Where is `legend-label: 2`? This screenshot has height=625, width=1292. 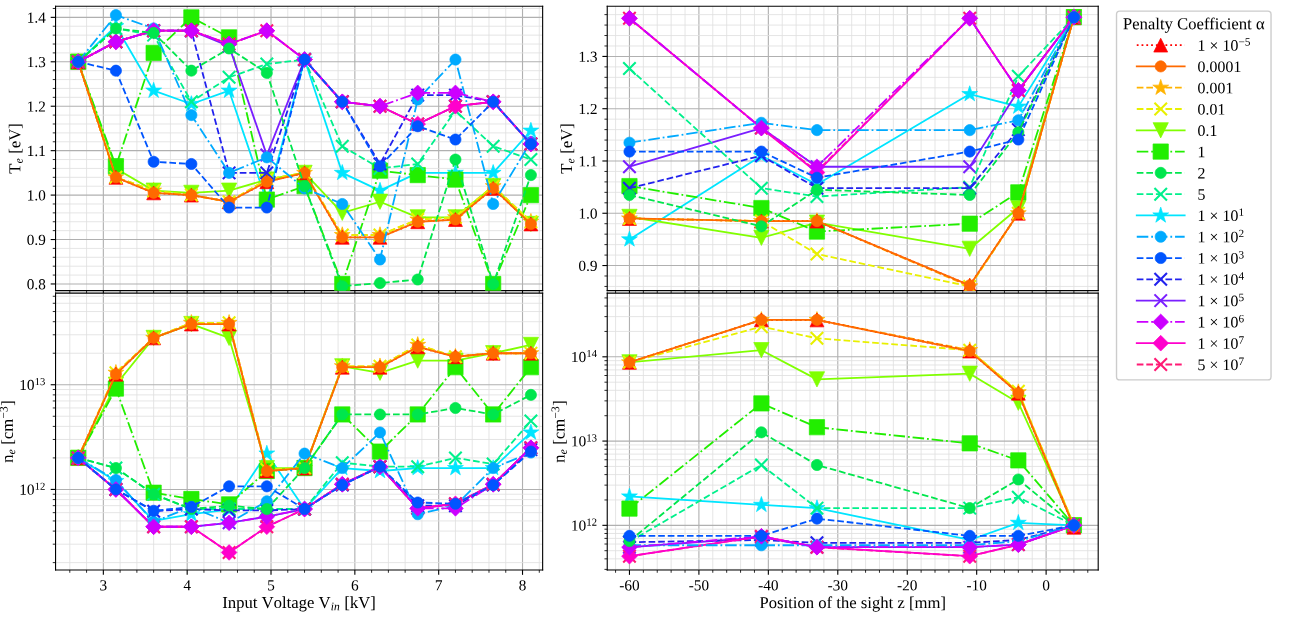 legend-label: 2 is located at coordinates (1201, 173).